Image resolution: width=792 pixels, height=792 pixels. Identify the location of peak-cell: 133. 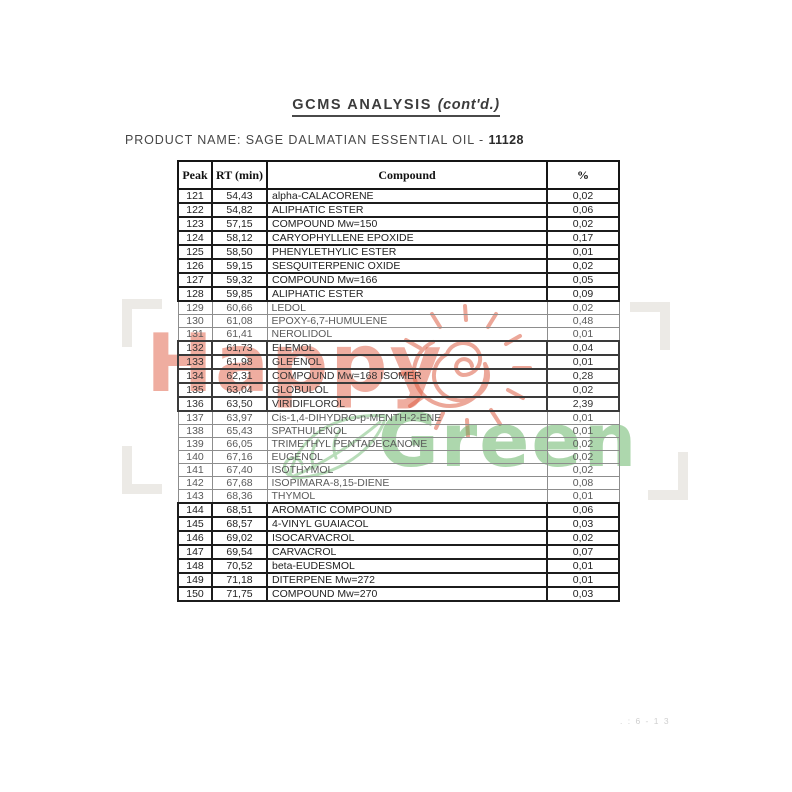
(195, 362).